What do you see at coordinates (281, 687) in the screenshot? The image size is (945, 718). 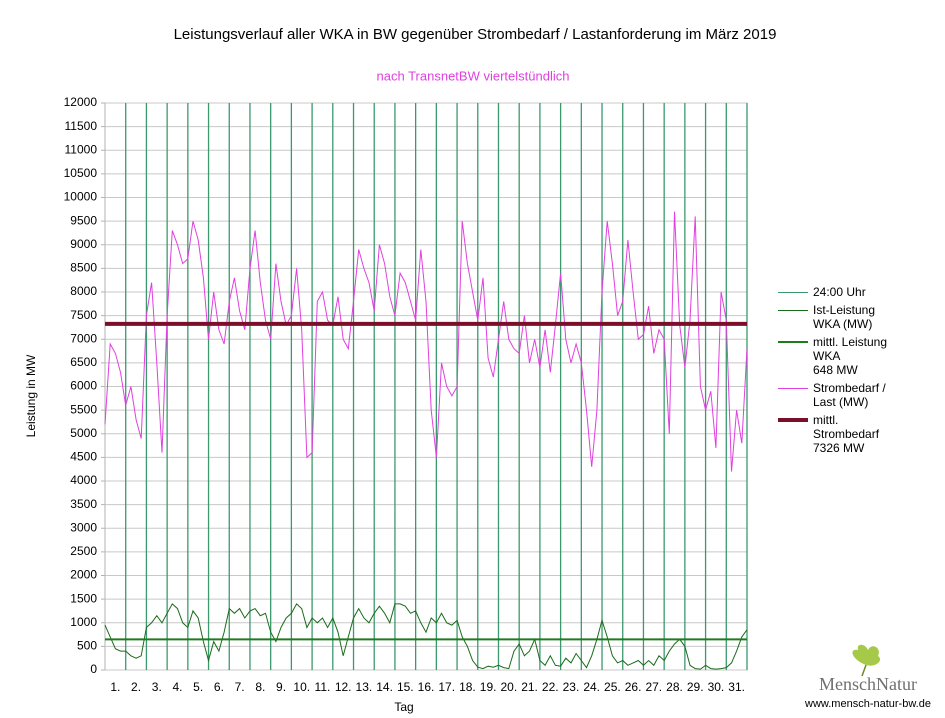 I see `x-tick-label: 9.` at bounding box center [281, 687].